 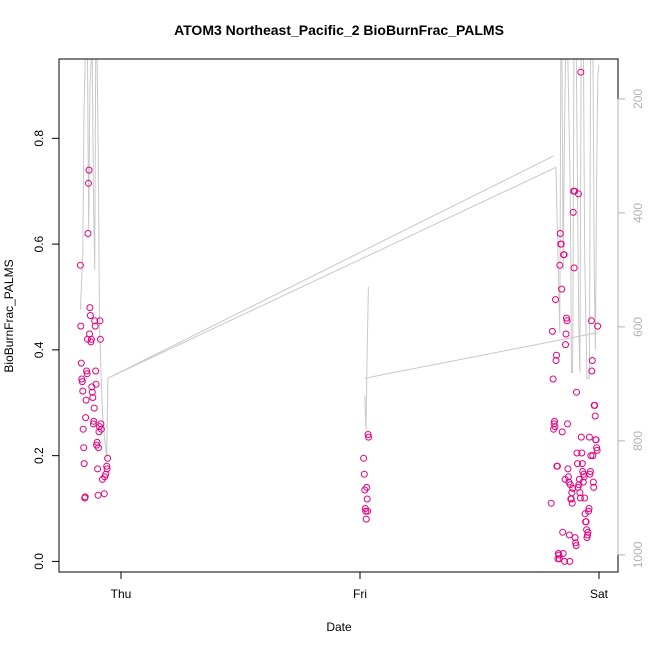 What do you see at coordinates (39, 455) in the screenshot?
I see `y-tick-label: 0.2` at bounding box center [39, 455].